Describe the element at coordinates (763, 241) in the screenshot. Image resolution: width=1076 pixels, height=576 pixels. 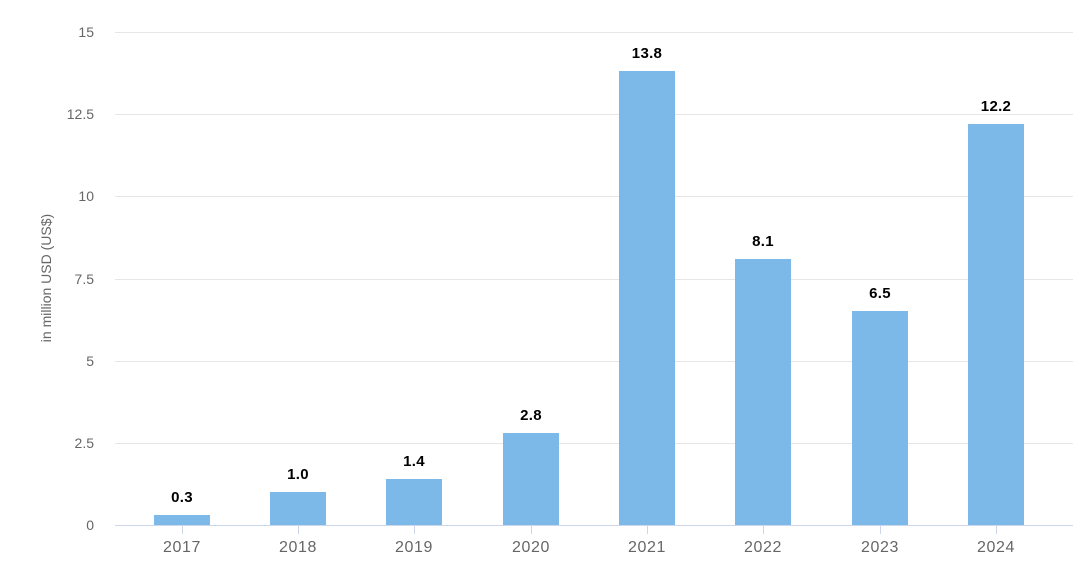
I see `bar-value-label: 8.1` at that location.